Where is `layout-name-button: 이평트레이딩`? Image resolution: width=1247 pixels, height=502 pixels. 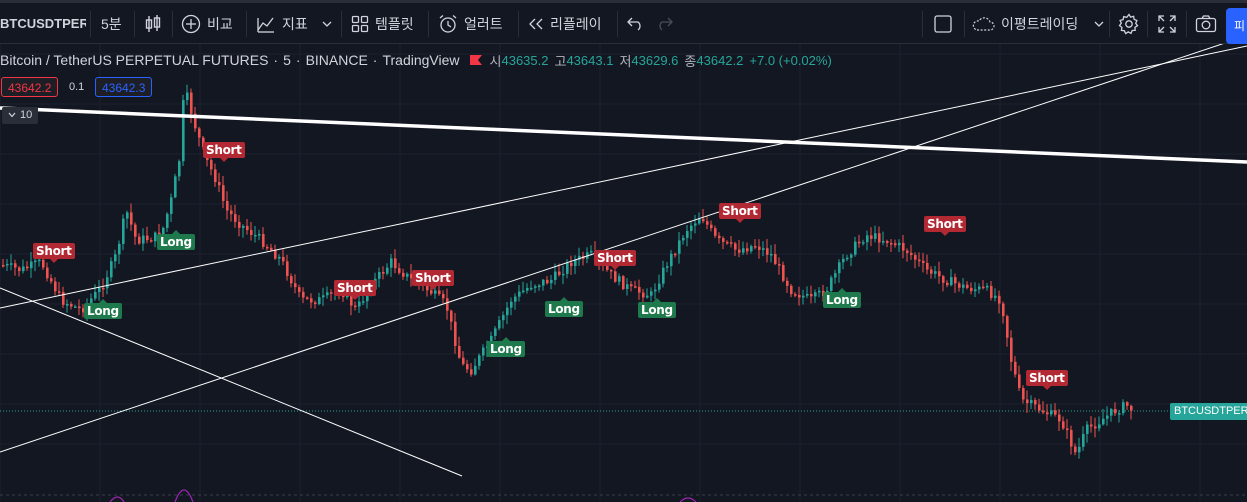 layout-name-button: 이평트레이딩 is located at coordinates (1037, 23).